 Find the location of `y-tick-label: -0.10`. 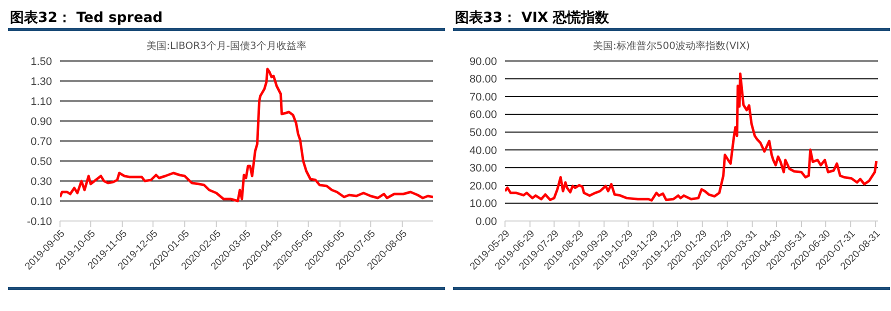

y-tick-label: -0.10 is located at coordinates (39, 222).